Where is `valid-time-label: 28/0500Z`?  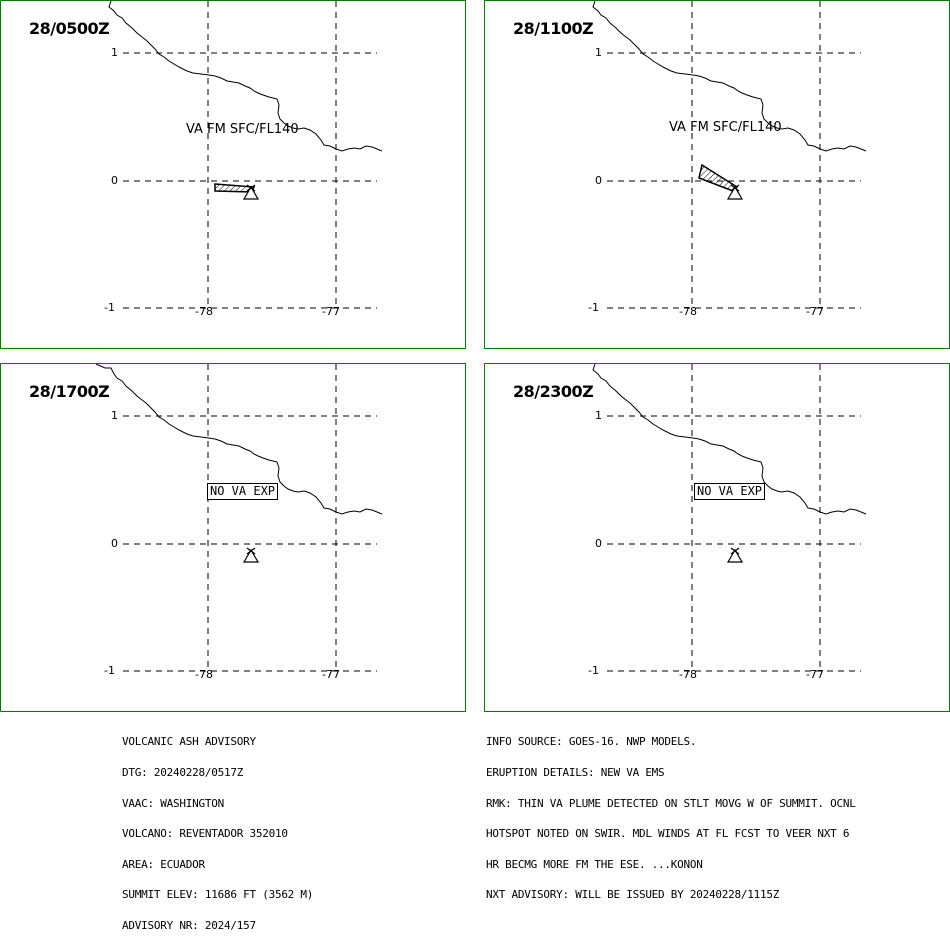 valid-time-label: 28/0500Z is located at coordinates (69, 28).